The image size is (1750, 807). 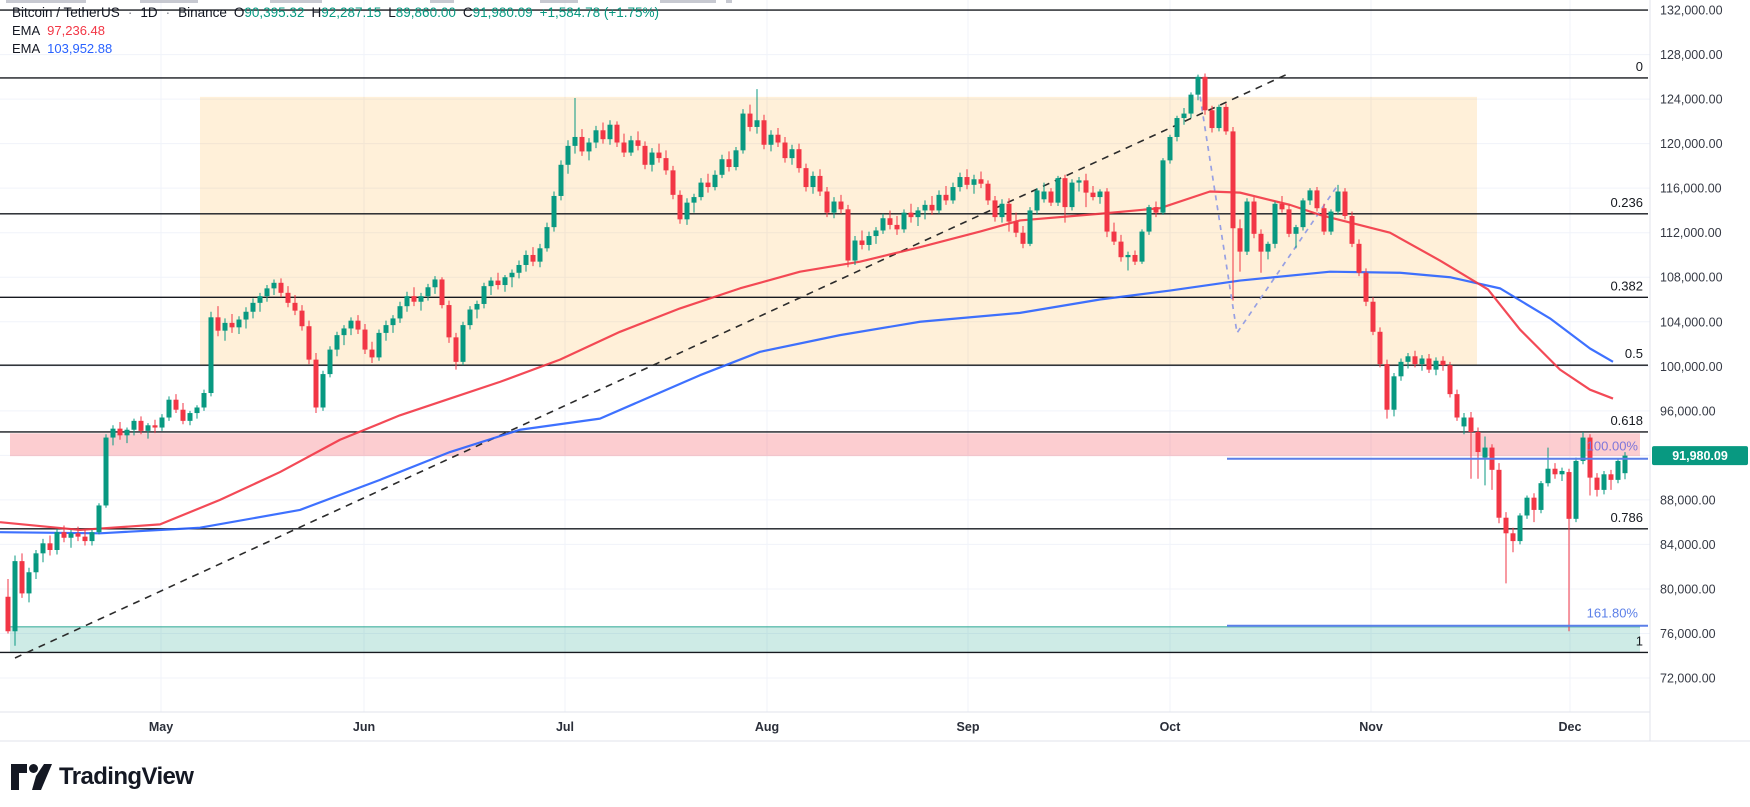 I want to click on ema-slow-value: 103,952.88, so click(x=80, y=48).